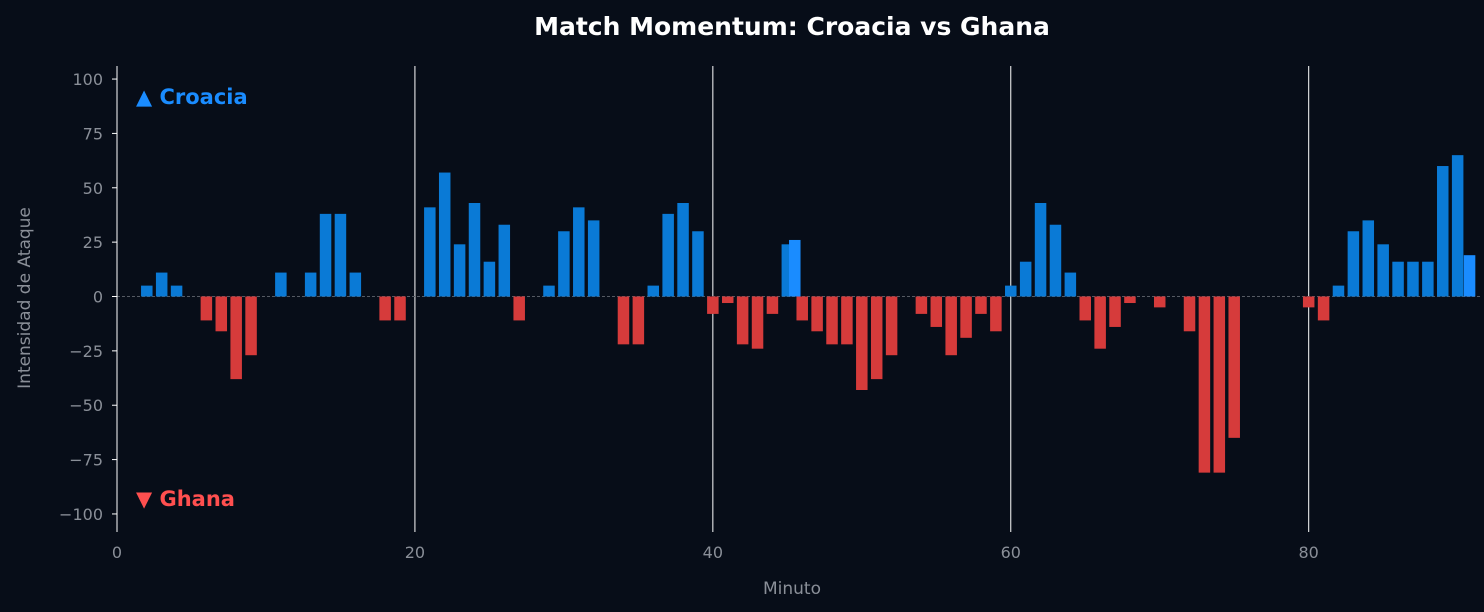 The height and width of the screenshot is (612, 1484). What do you see at coordinates (88, 297) in the screenshot?
I see `y-ticks: 100 75 50 25 0 −25 −50 −75 −100` at bounding box center [88, 297].